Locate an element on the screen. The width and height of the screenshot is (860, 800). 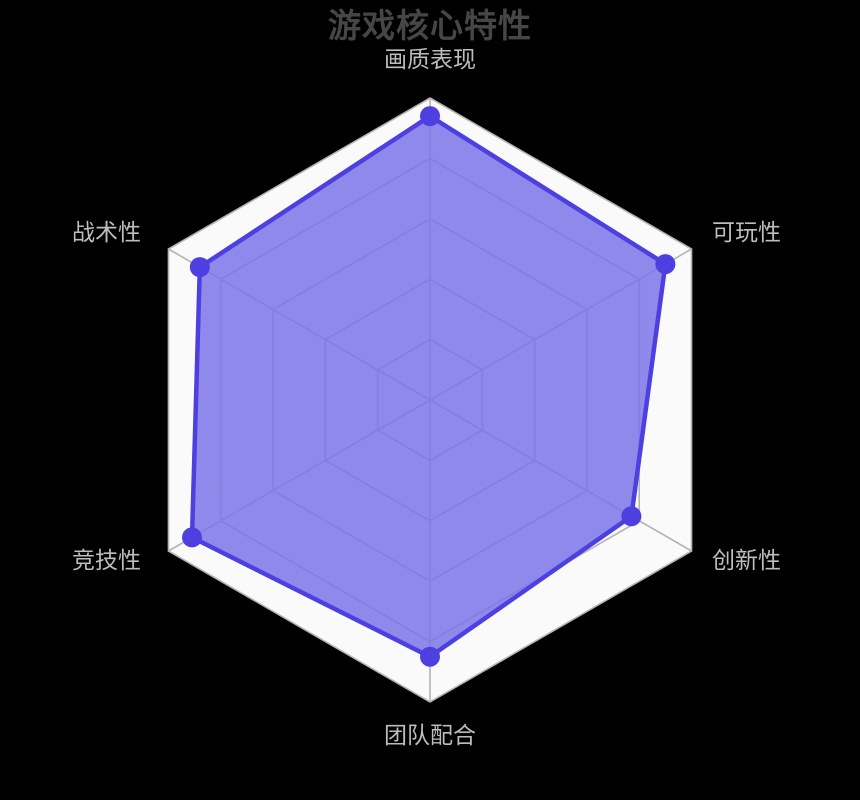
axis-label-top: 画质表现 is located at coordinates (430, 60).